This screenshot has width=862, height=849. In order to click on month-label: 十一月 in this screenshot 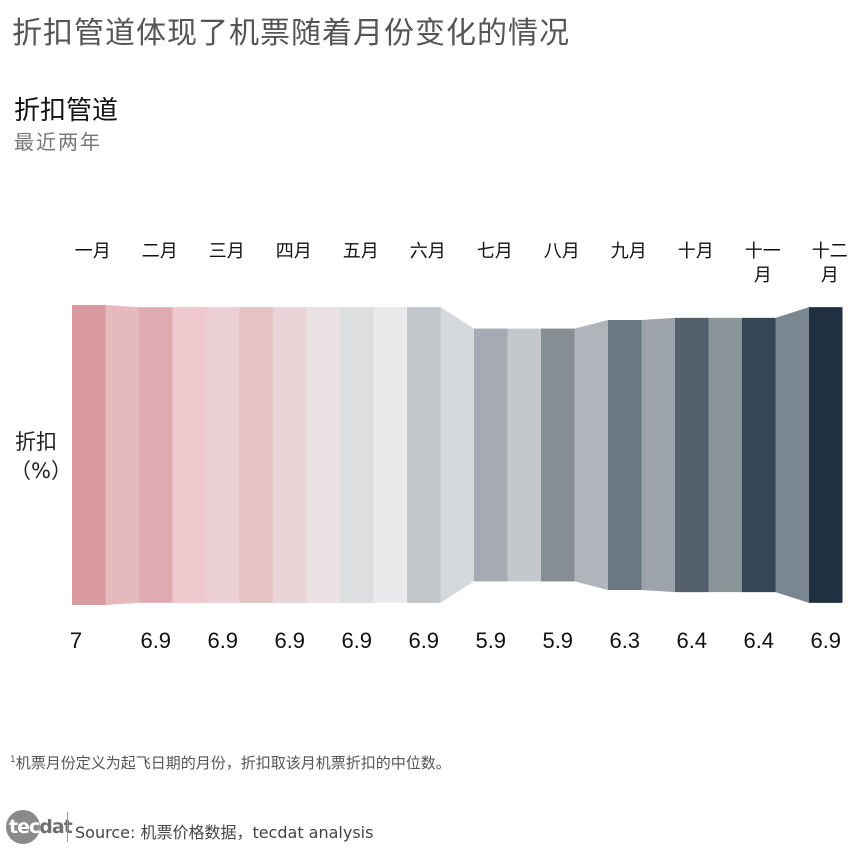, I will do `click(763, 263)`.